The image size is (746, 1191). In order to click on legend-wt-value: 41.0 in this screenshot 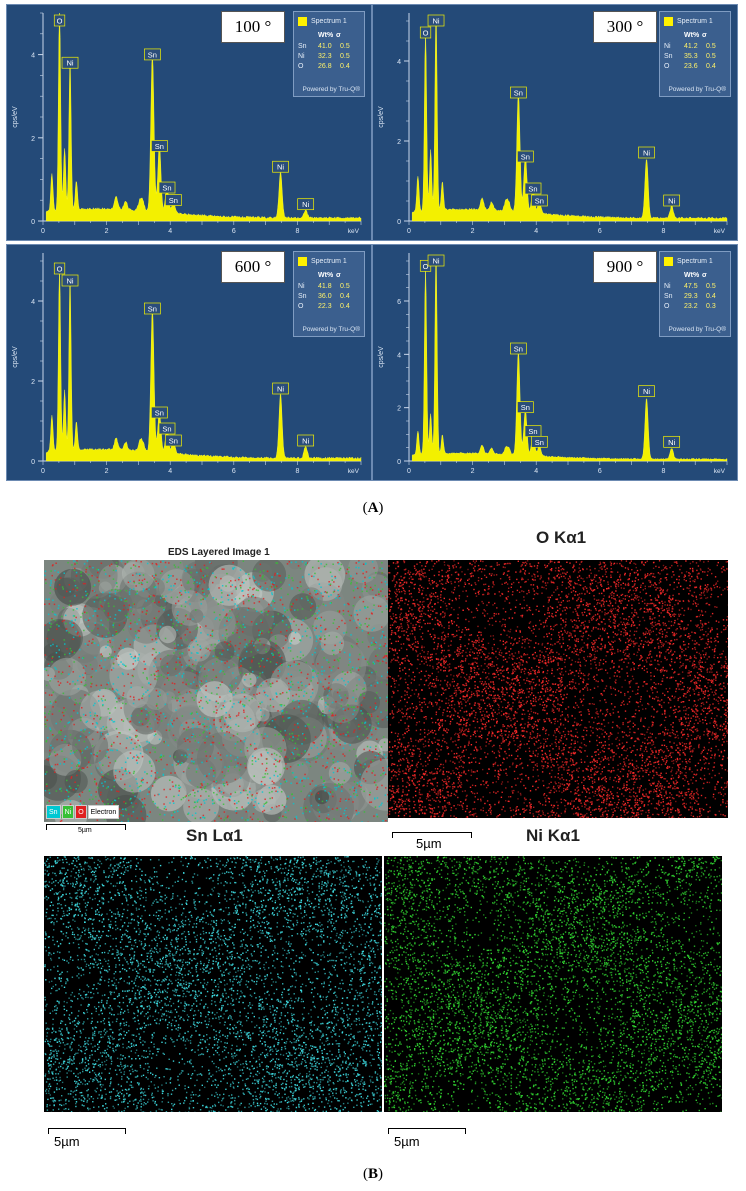, I will do `click(325, 46)`.